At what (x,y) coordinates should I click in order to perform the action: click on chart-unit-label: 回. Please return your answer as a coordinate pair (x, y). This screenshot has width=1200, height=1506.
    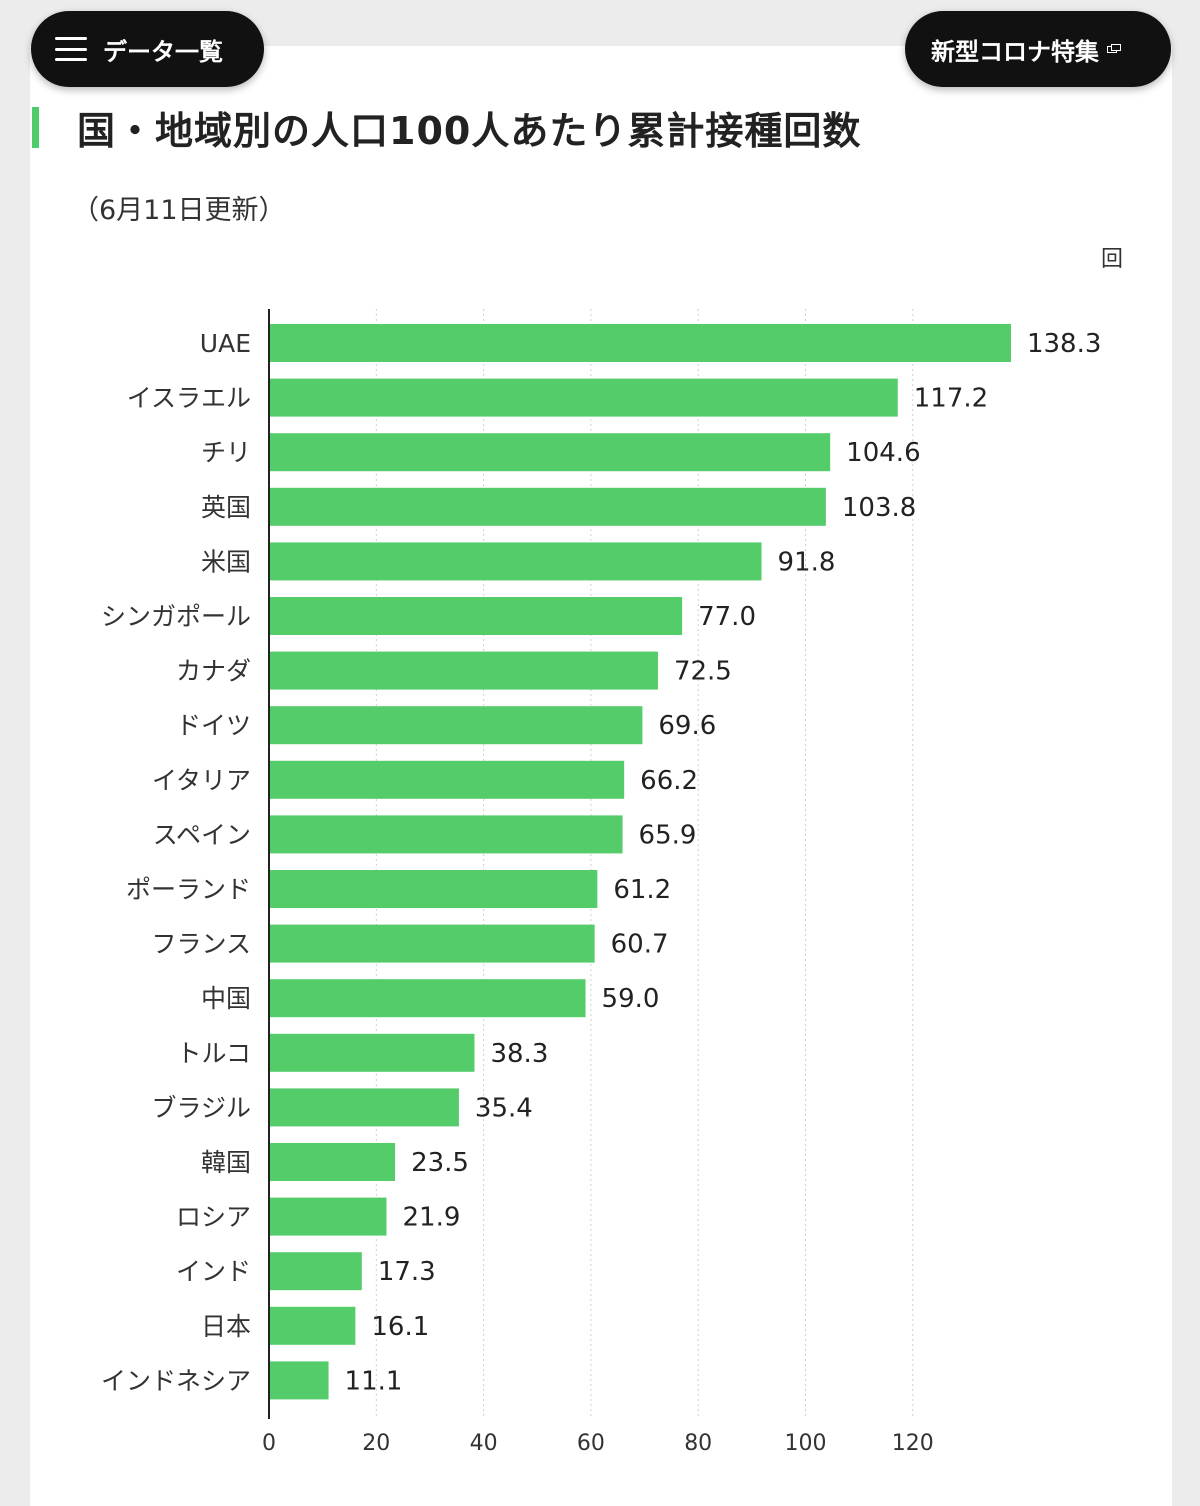
    Looking at the image, I should click on (1112, 259).